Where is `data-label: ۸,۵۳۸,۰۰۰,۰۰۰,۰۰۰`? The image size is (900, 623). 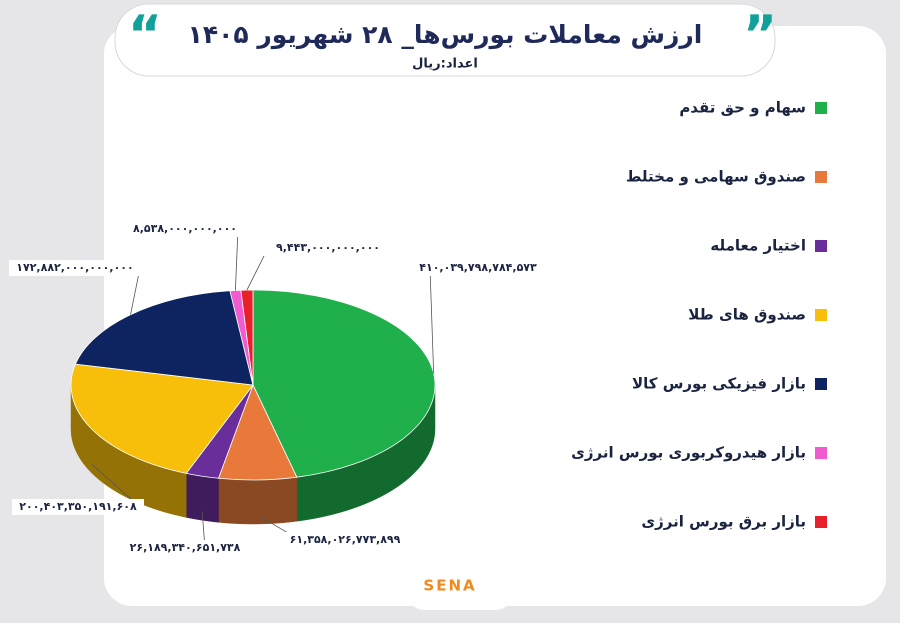
data-label: ۸,۵۳۸,۰۰۰,۰۰۰,۰۰۰ is located at coordinates (185, 228).